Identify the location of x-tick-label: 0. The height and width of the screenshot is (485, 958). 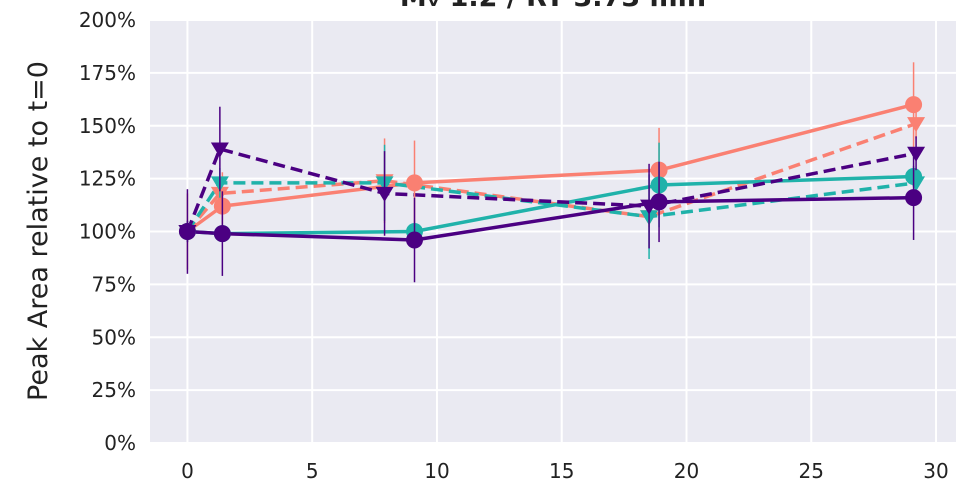
(187, 471).